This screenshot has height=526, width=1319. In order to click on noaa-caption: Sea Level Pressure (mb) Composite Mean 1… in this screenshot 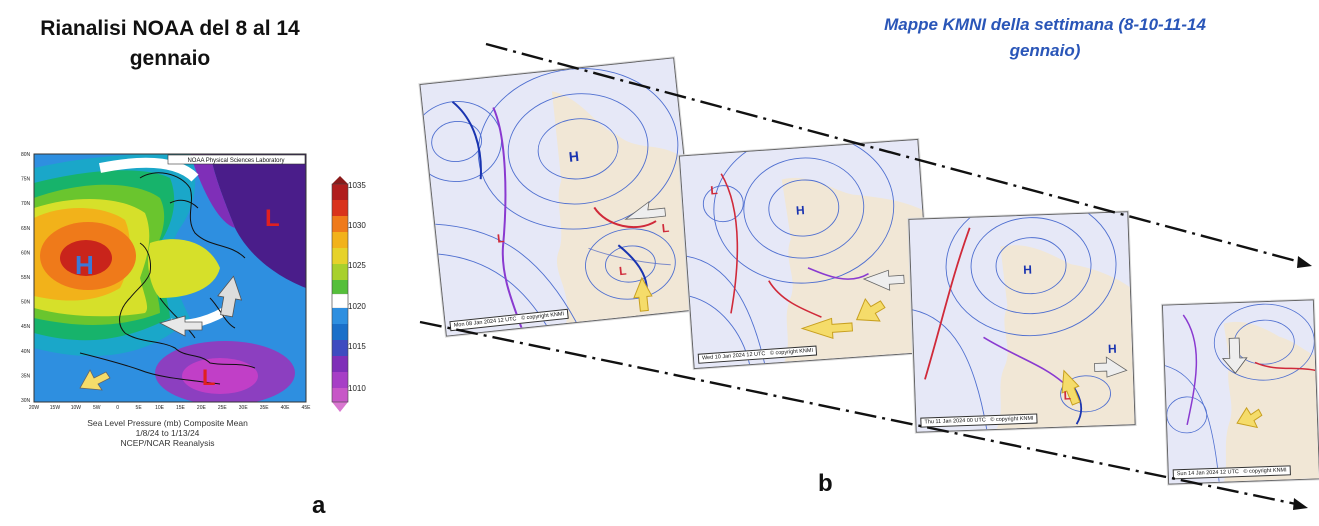, I will do `click(167, 433)`.